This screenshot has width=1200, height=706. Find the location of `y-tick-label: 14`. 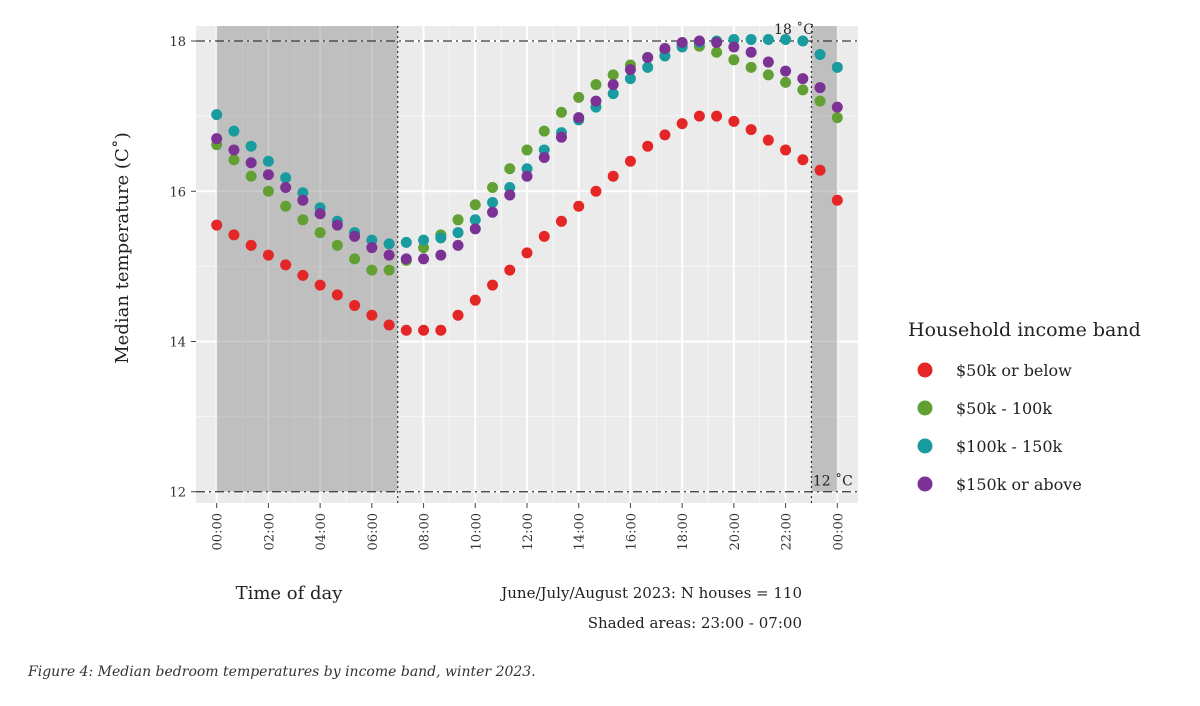

y-tick-label: 14 is located at coordinates (177, 342).